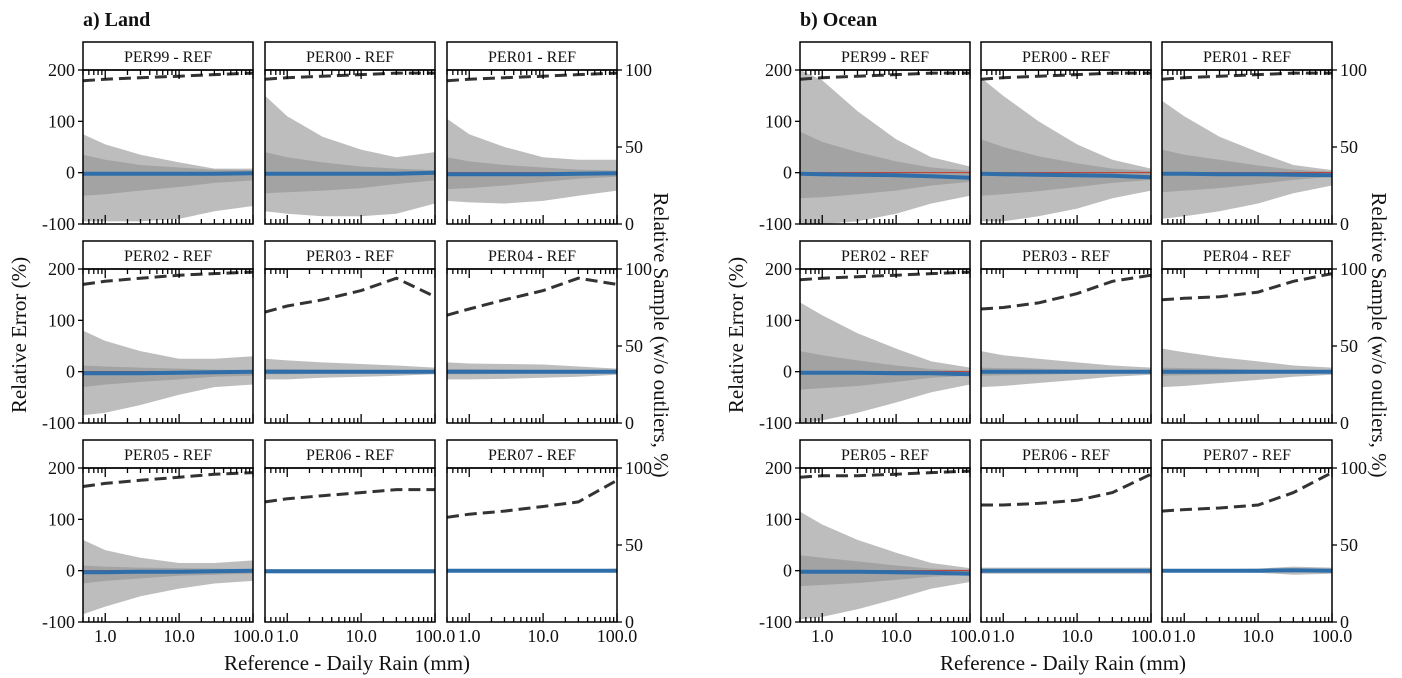  What do you see at coordinates (1247, 57) in the screenshot?
I see `panel-title: PER01 - REF` at bounding box center [1247, 57].